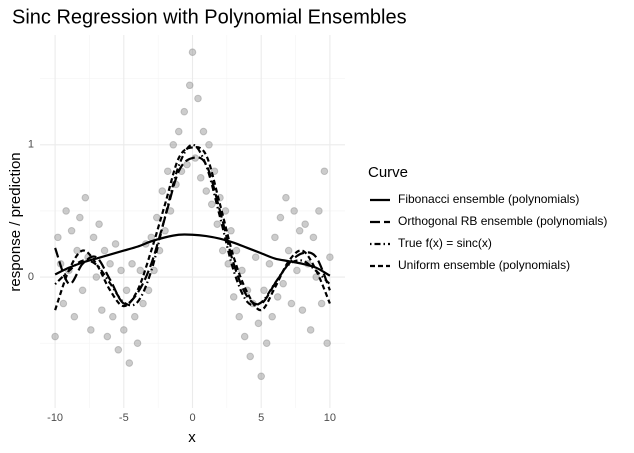 This screenshot has width=634, height=453. I want to click on x-tick-label: 0, so click(192, 418).